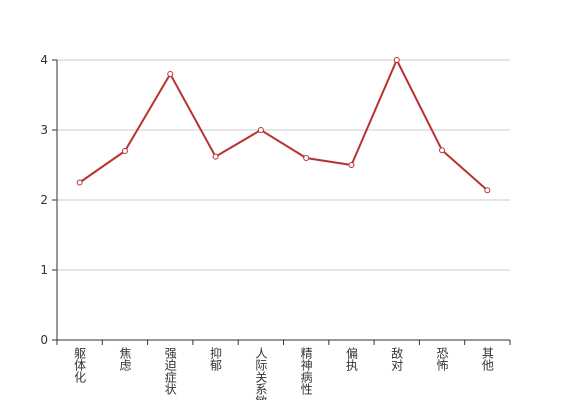  What do you see at coordinates (44, 270) in the screenshot?
I see `y-tick-label: 1` at bounding box center [44, 270].